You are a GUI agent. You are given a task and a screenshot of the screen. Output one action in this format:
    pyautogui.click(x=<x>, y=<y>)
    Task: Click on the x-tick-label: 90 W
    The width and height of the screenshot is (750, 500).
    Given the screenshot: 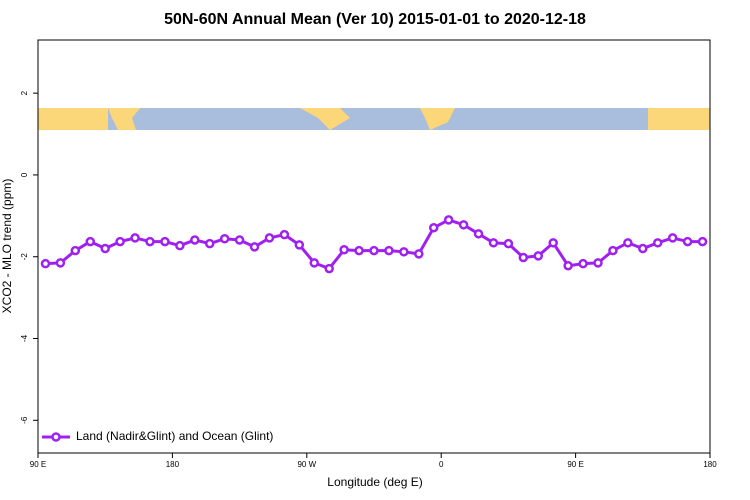 What is the action you would take?
    pyautogui.click(x=306, y=464)
    